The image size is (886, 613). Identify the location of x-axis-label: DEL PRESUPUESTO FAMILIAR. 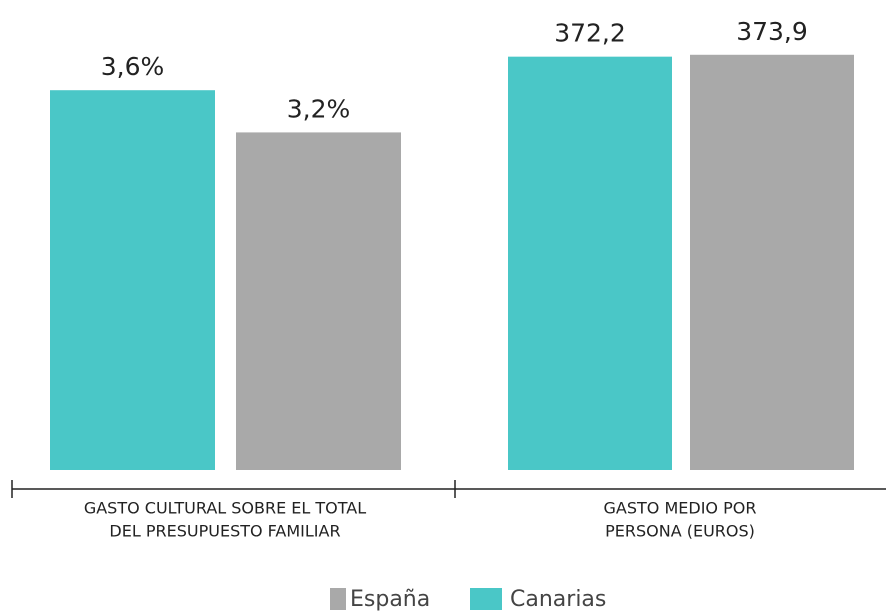
(224, 531).